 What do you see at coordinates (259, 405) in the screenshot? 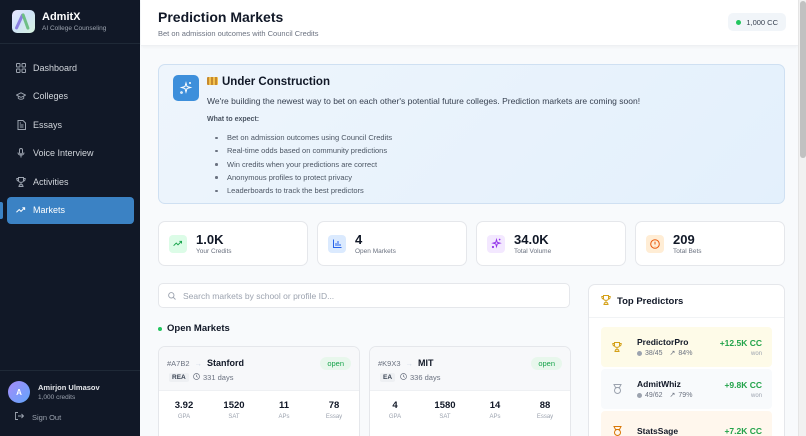
I see `profile-stats: 3.92 GPA 1520 SAT 11 APs 78 Essay` at bounding box center [259, 405].